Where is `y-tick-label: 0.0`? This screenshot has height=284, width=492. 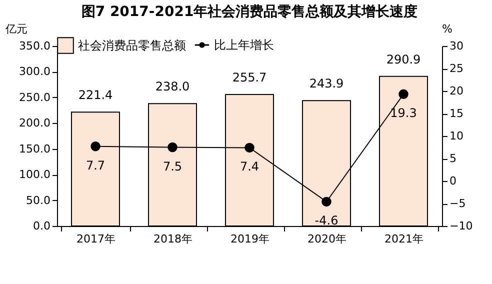
y-tick-label: 0.0 is located at coordinates (41, 226).